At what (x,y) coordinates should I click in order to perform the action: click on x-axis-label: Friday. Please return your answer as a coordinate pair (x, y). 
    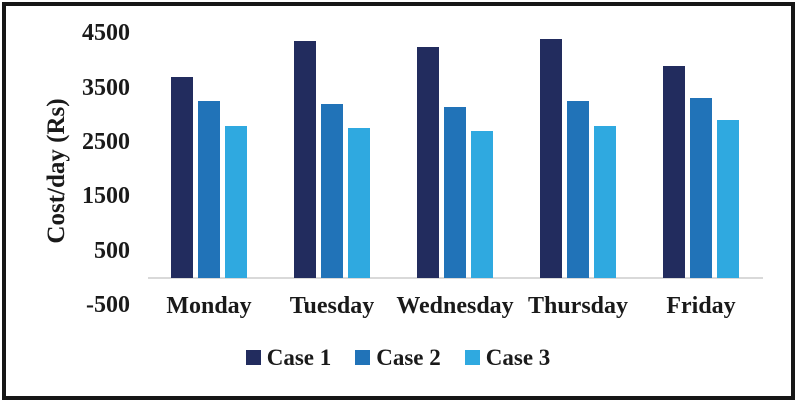
    Looking at the image, I should click on (701, 306).